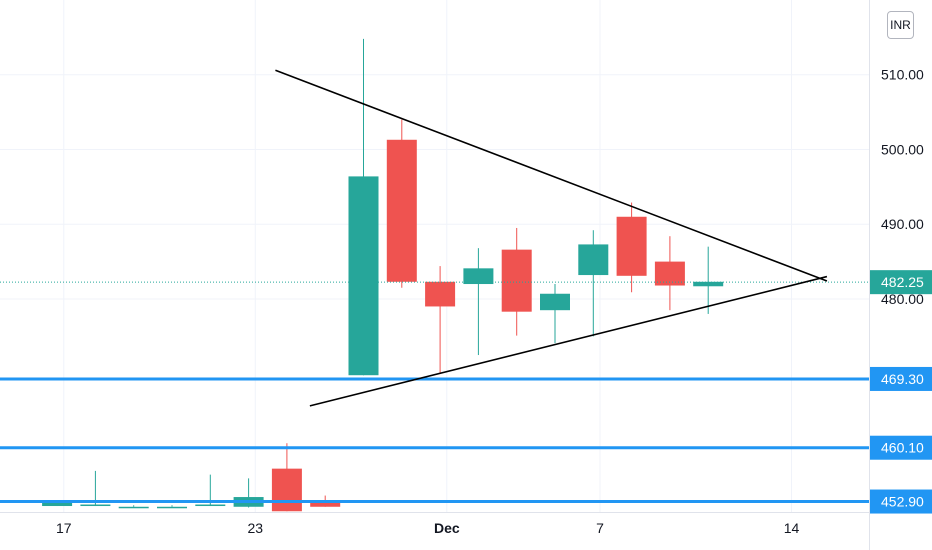 The image size is (932, 550). I want to click on time-scale: 17 23 Dec 7 14, so click(434, 531).